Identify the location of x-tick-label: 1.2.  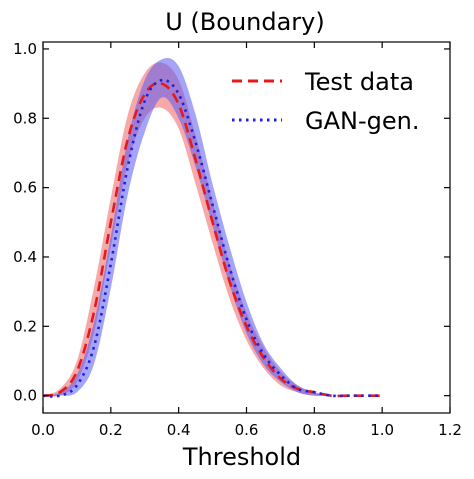
(450, 430).